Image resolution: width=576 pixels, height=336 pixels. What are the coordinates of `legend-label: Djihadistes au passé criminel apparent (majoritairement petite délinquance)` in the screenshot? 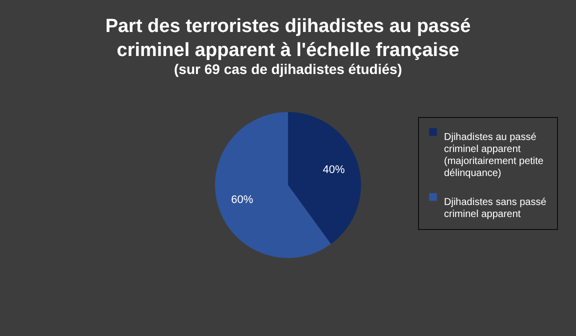 It's located at (494, 155).